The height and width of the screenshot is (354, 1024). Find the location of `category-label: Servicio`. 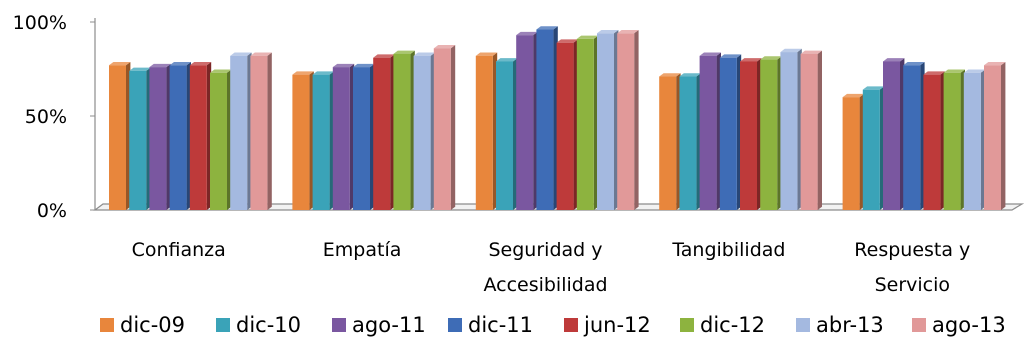

category-label: Servicio is located at coordinates (912, 285).